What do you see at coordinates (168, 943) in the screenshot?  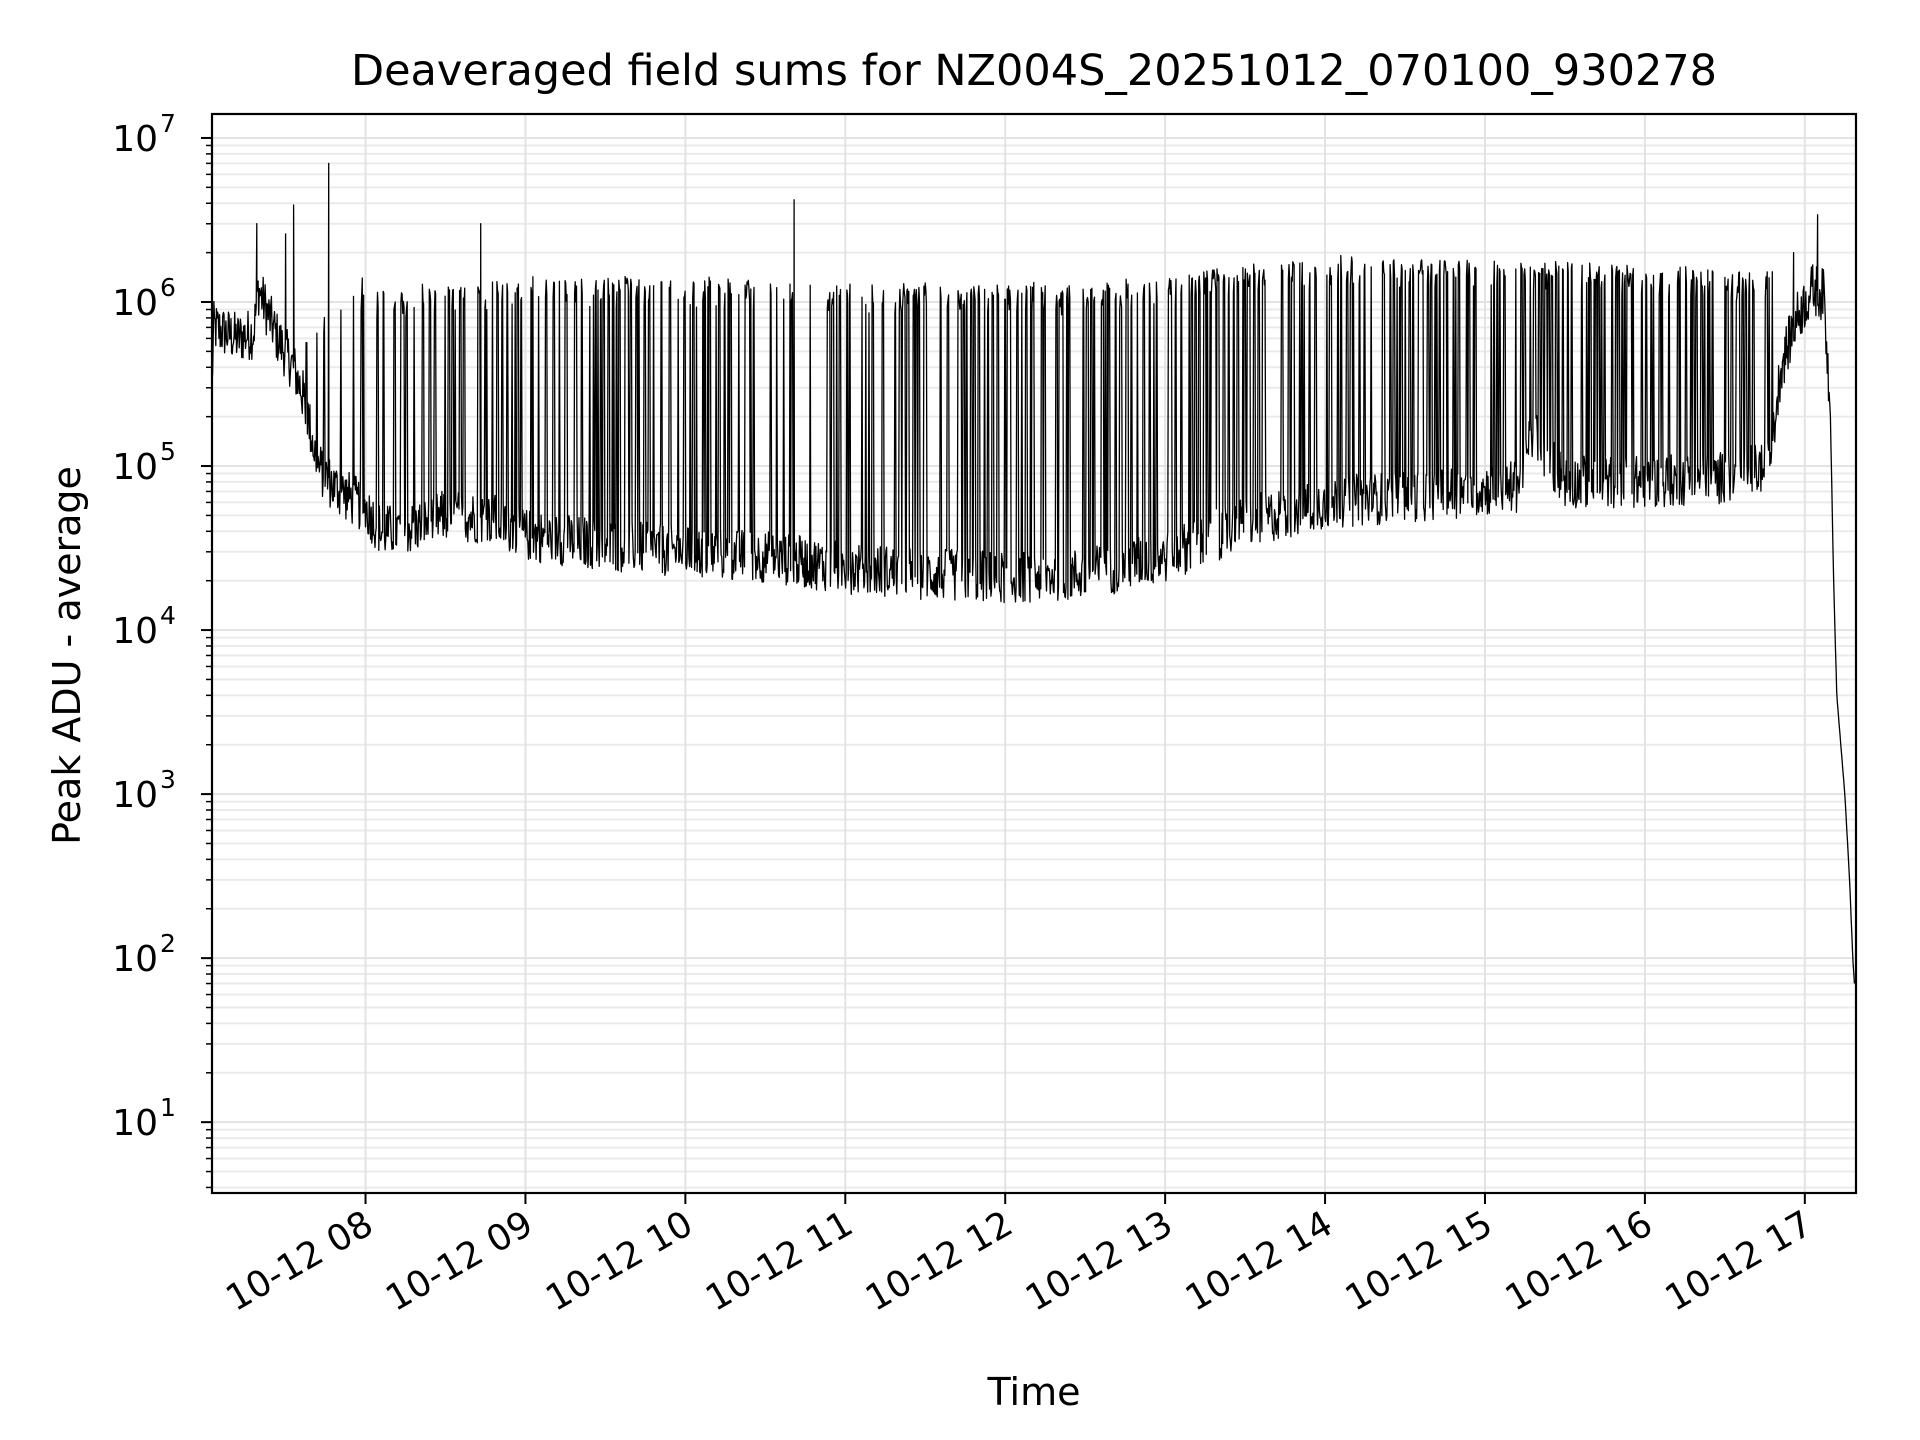 I see `y-tick-exponent: 2` at bounding box center [168, 943].